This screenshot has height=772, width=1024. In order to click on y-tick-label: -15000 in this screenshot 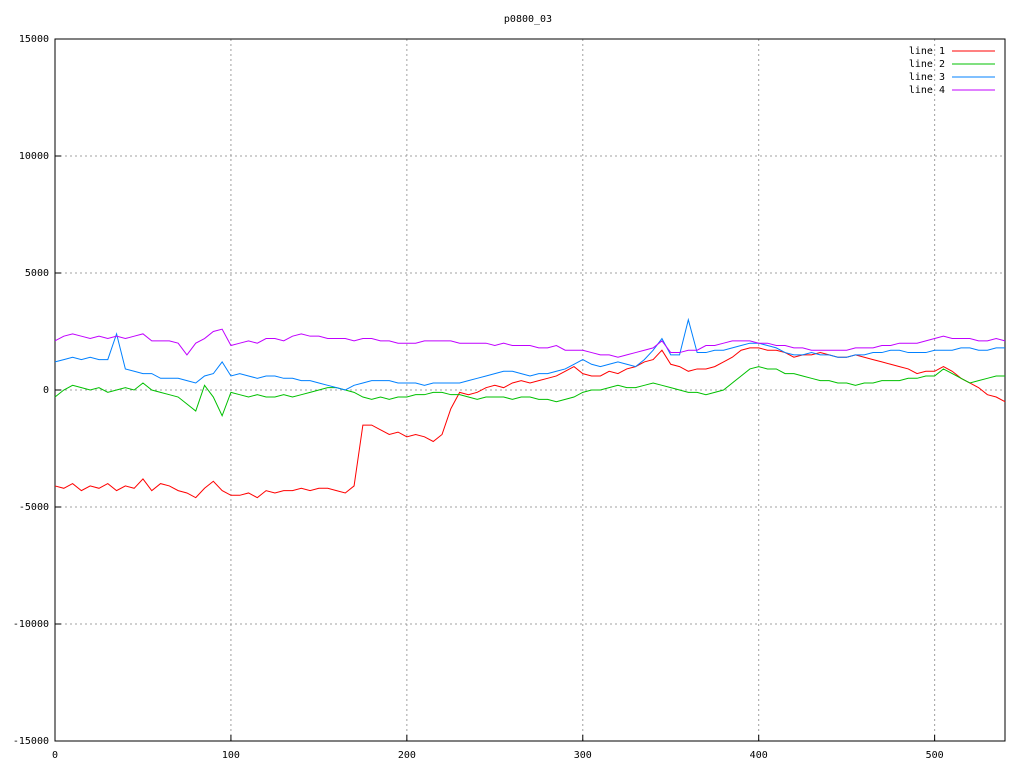, I will do `click(31, 741)`.